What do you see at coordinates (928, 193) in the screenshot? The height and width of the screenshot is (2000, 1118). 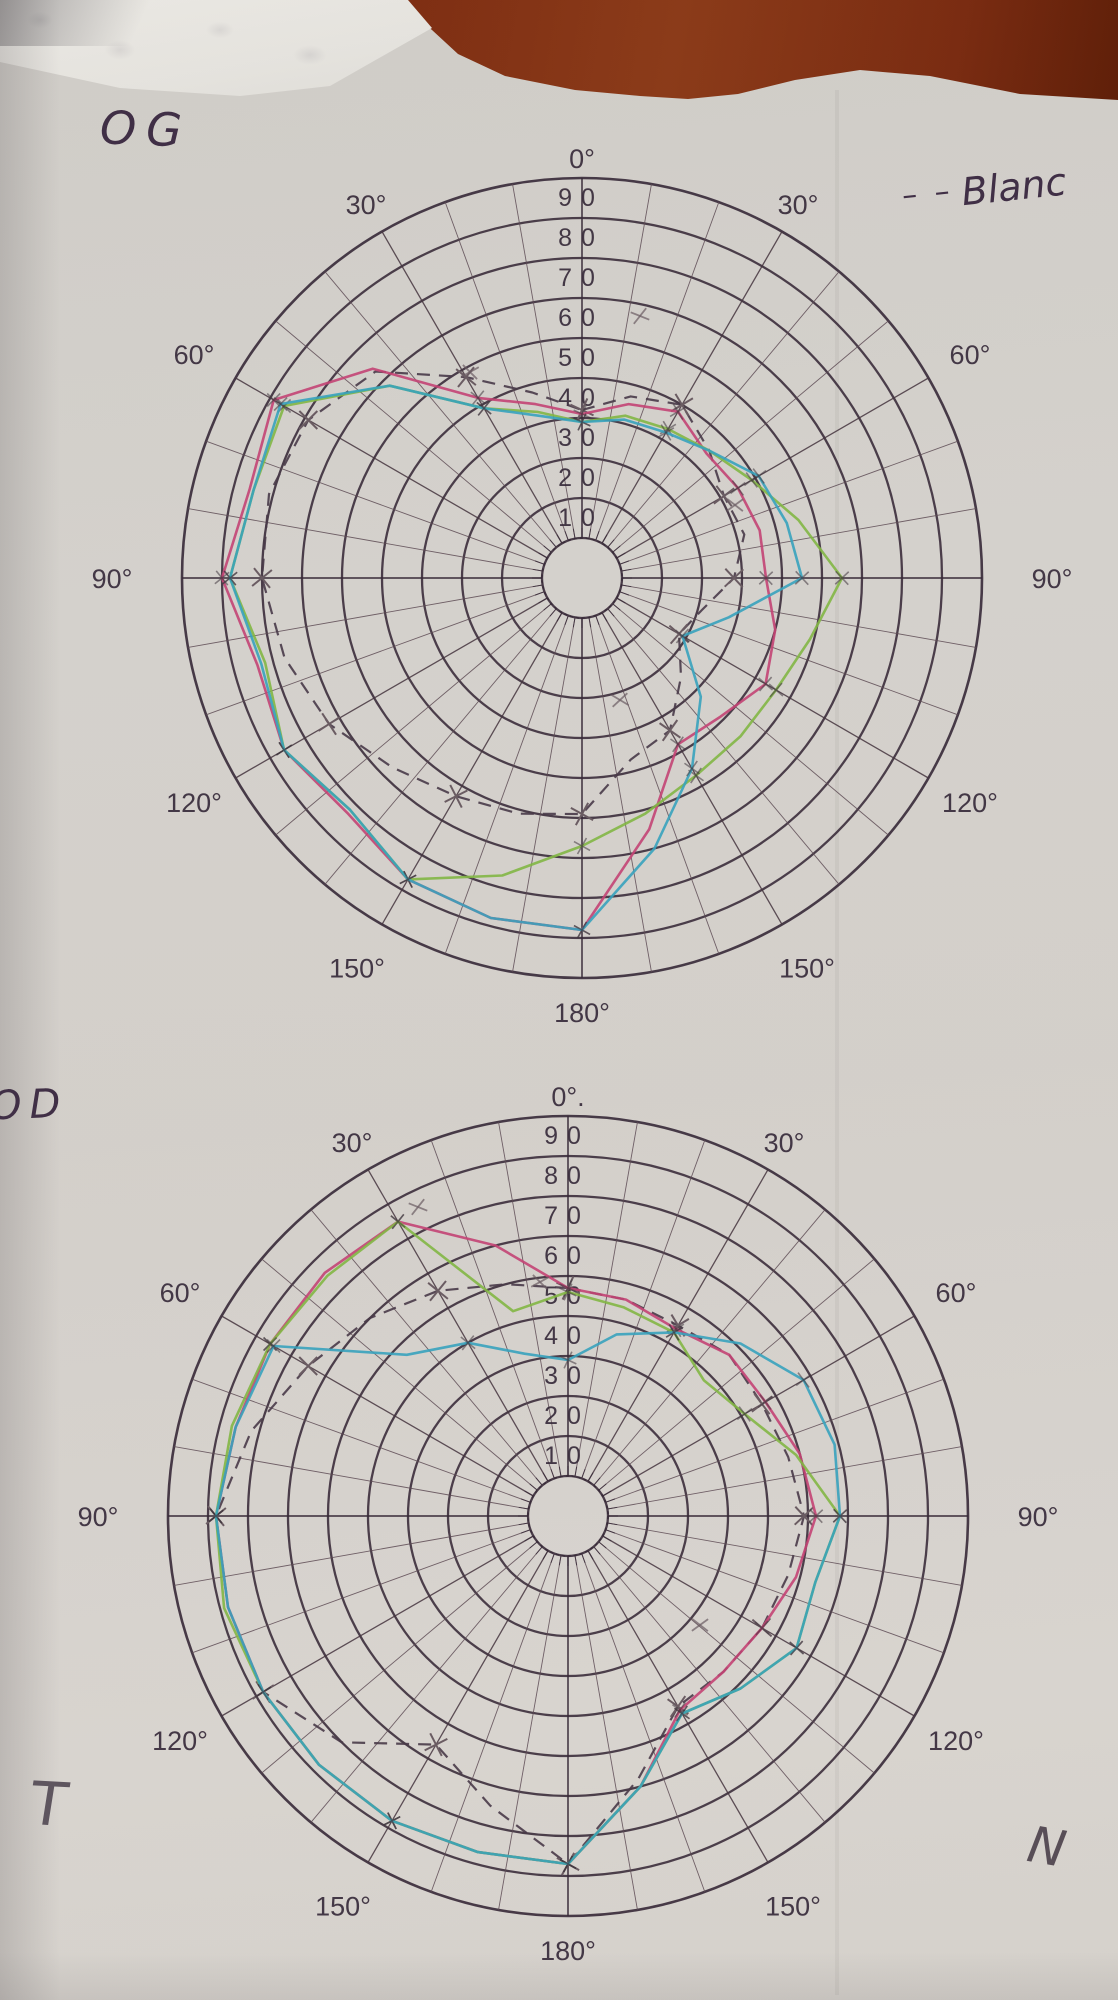 I see `legend-dashed-line-sample: – –` at bounding box center [928, 193].